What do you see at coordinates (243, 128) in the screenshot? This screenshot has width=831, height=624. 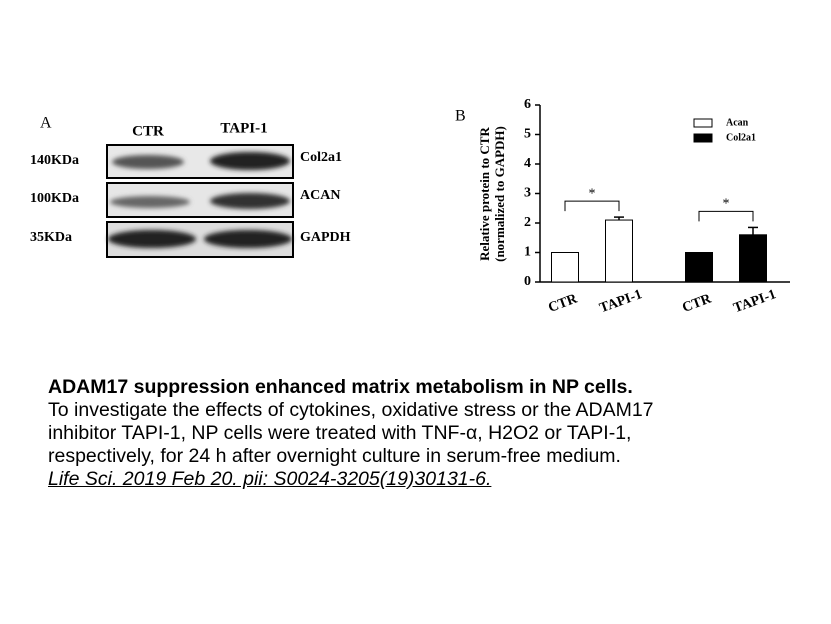 I see `lane-label: TAPI-1` at bounding box center [243, 128].